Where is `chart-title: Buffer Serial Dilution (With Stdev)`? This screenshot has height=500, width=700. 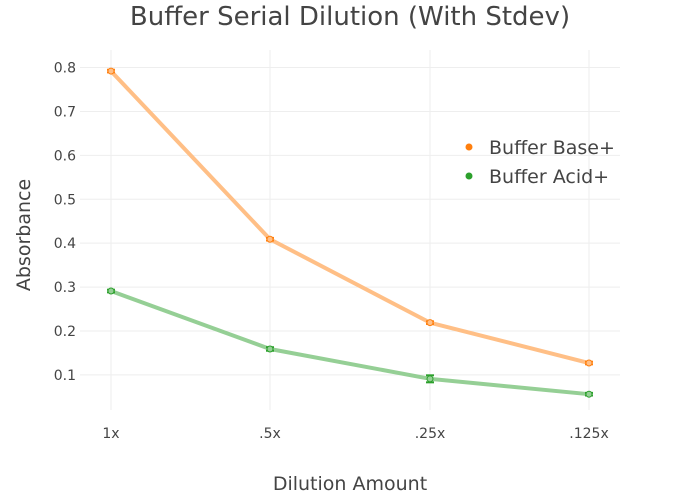
chart-title: Buffer Serial Dilution (With Stdev) is located at coordinates (350, 17).